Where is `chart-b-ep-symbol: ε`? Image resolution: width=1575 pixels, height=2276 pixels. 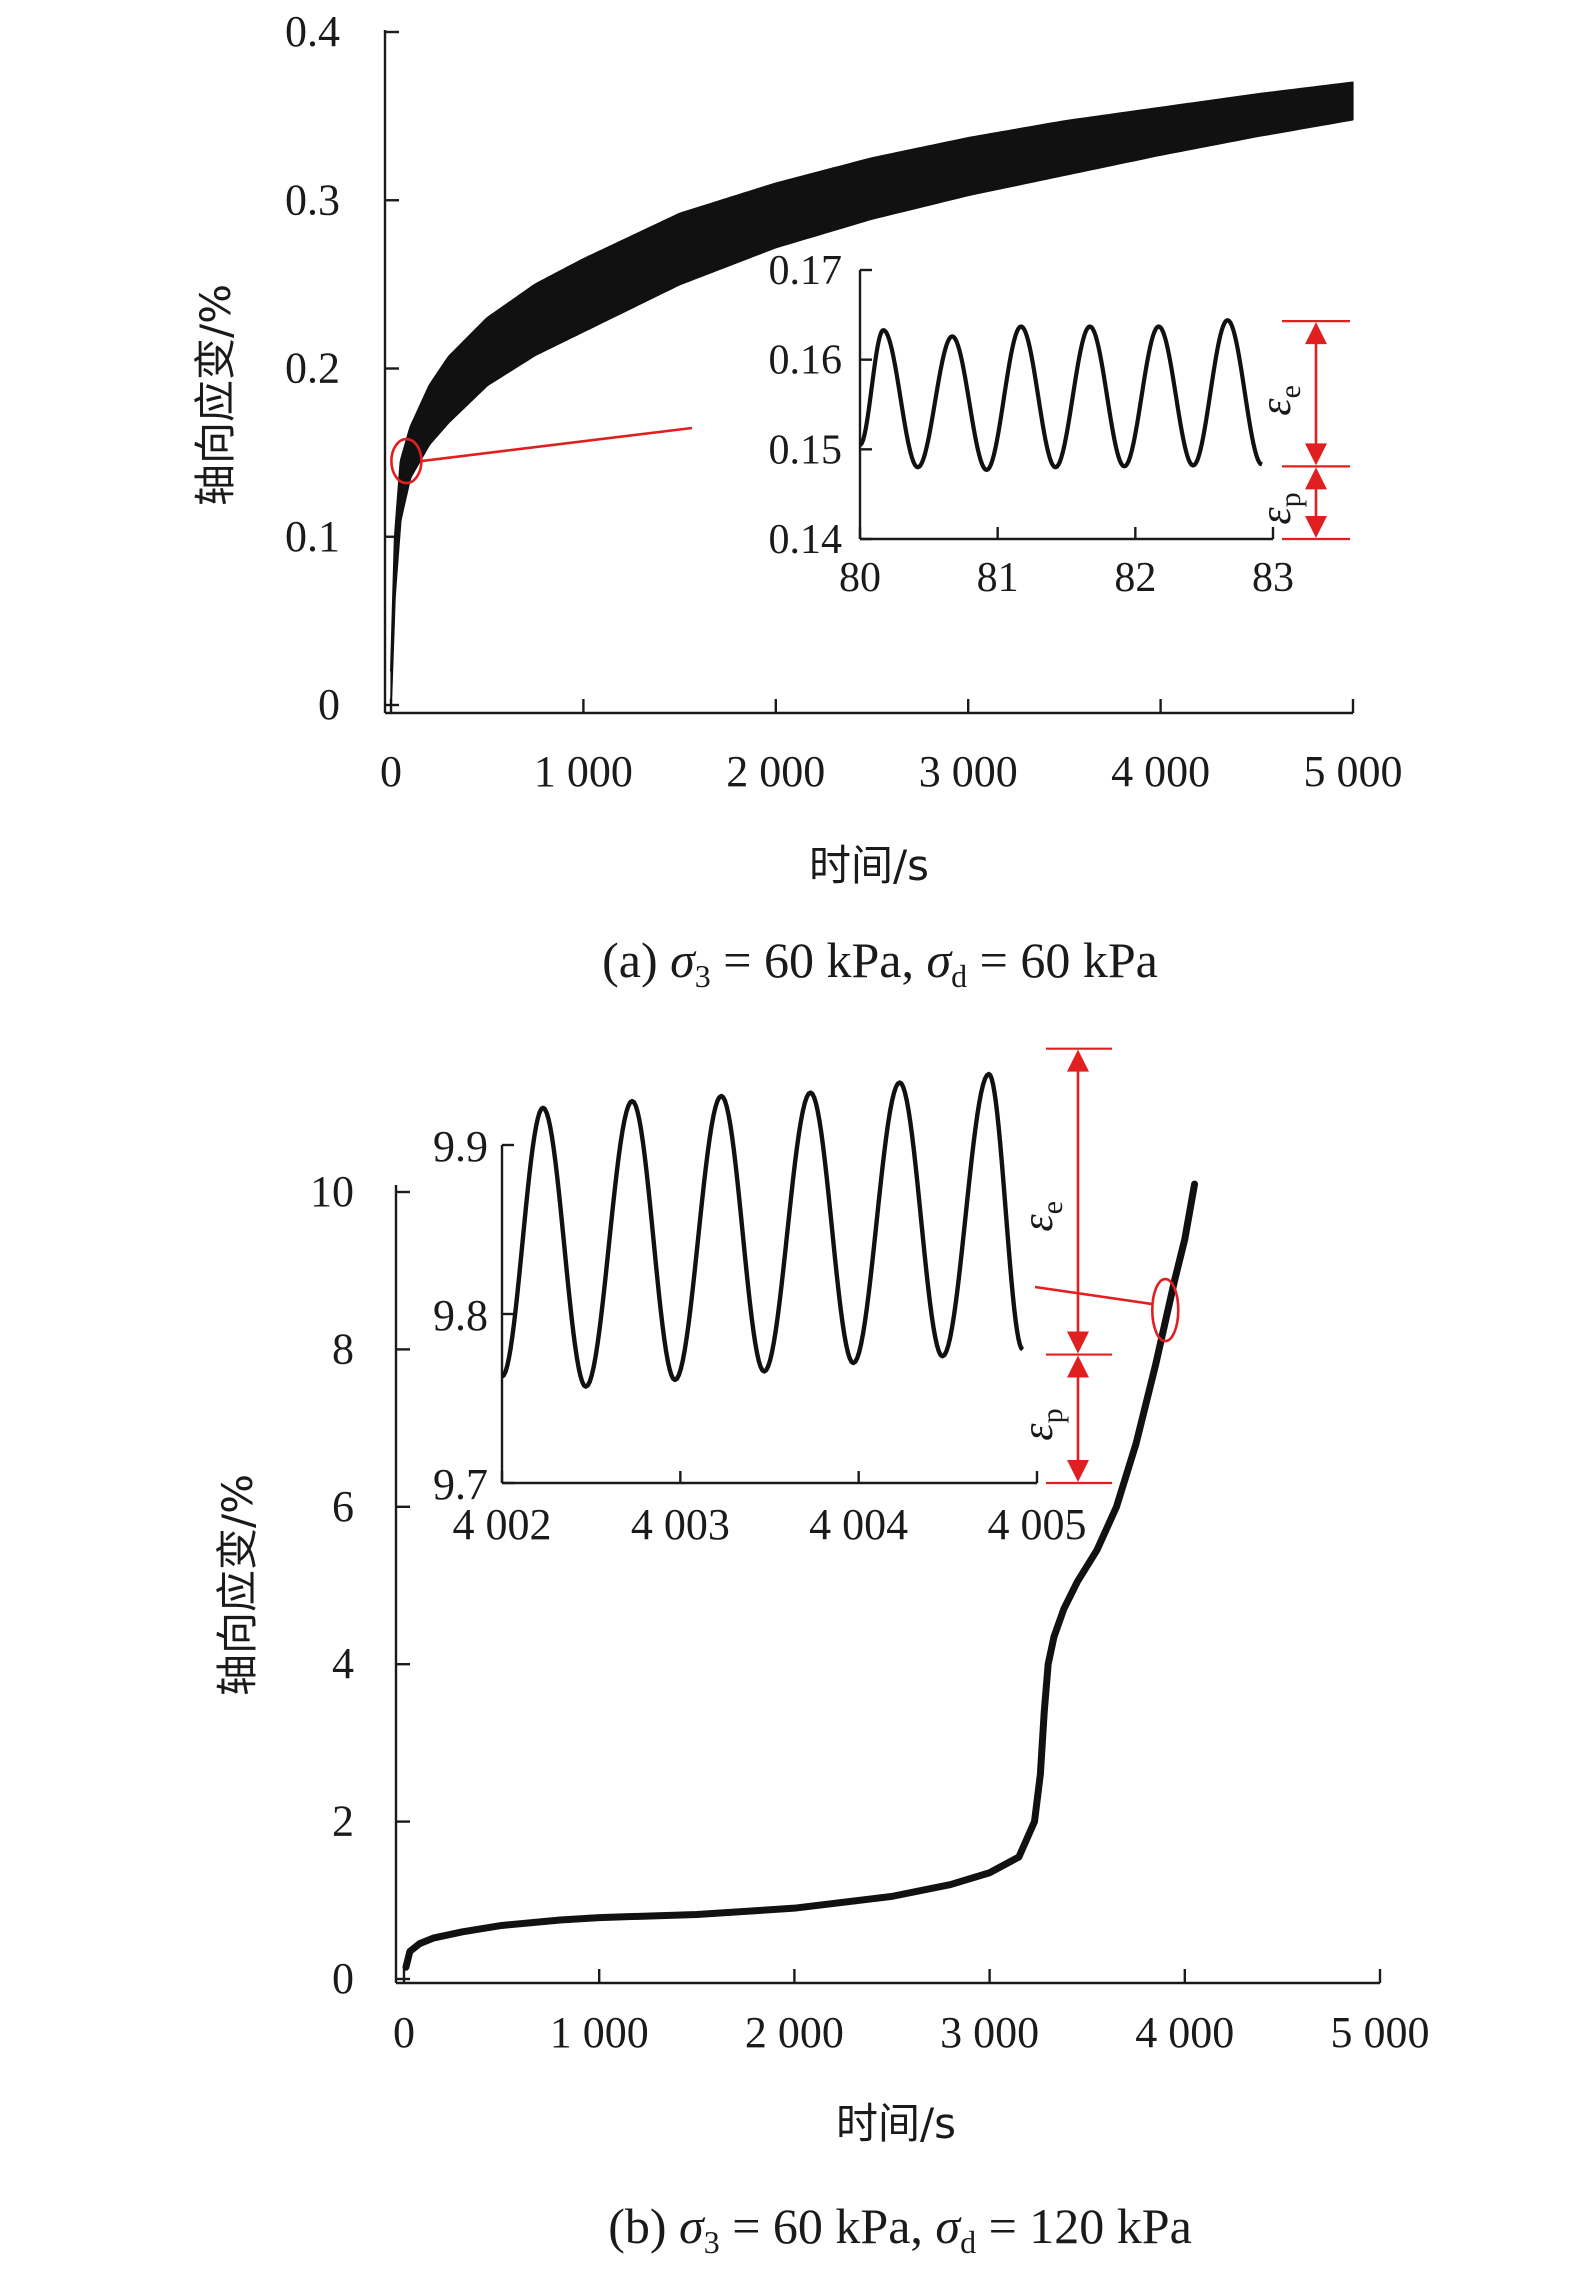 chart-b-ep-symbol: ε is located at coordinates (1037, 1432).